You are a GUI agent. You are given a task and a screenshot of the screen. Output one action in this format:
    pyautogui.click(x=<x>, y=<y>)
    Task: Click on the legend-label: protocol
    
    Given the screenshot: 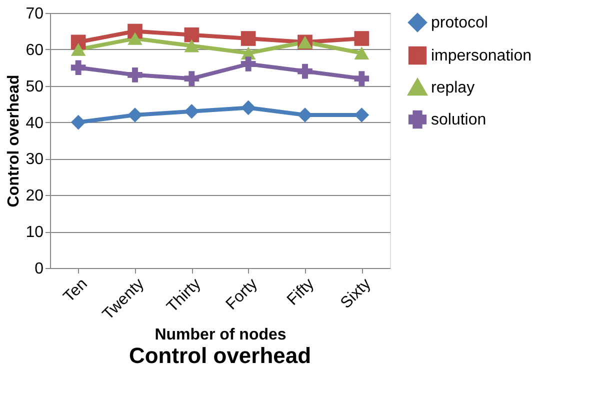 What is the action you would take?
    pyautogui.click(x=459, y=23)
    